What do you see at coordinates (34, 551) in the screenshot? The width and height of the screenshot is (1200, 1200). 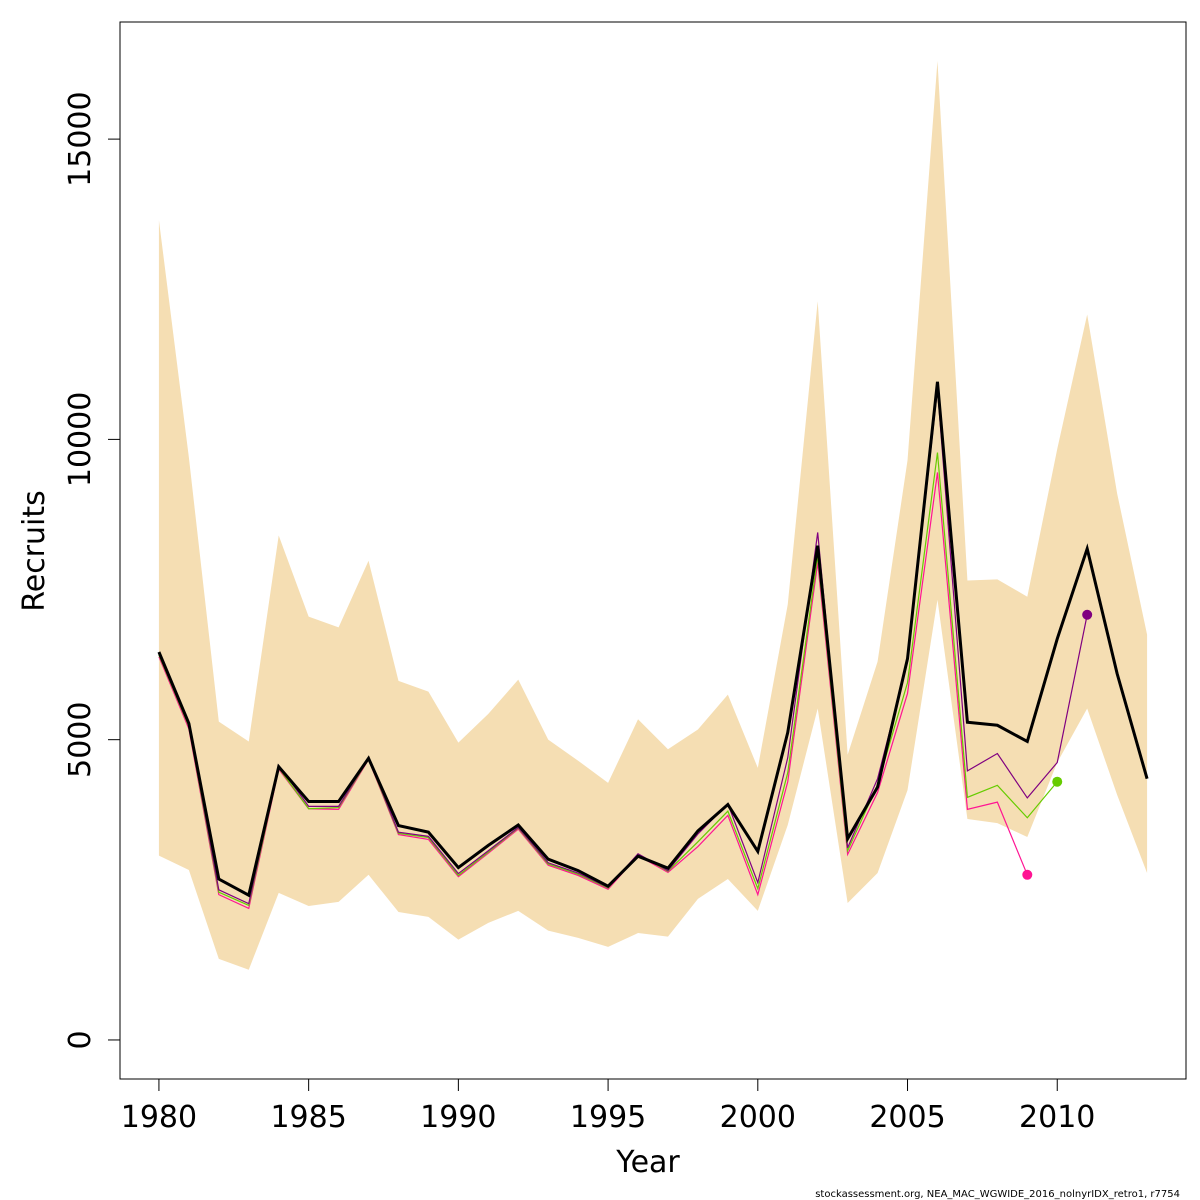 I see `y-axis-title: Recruits` at bounding box center [34, 551].